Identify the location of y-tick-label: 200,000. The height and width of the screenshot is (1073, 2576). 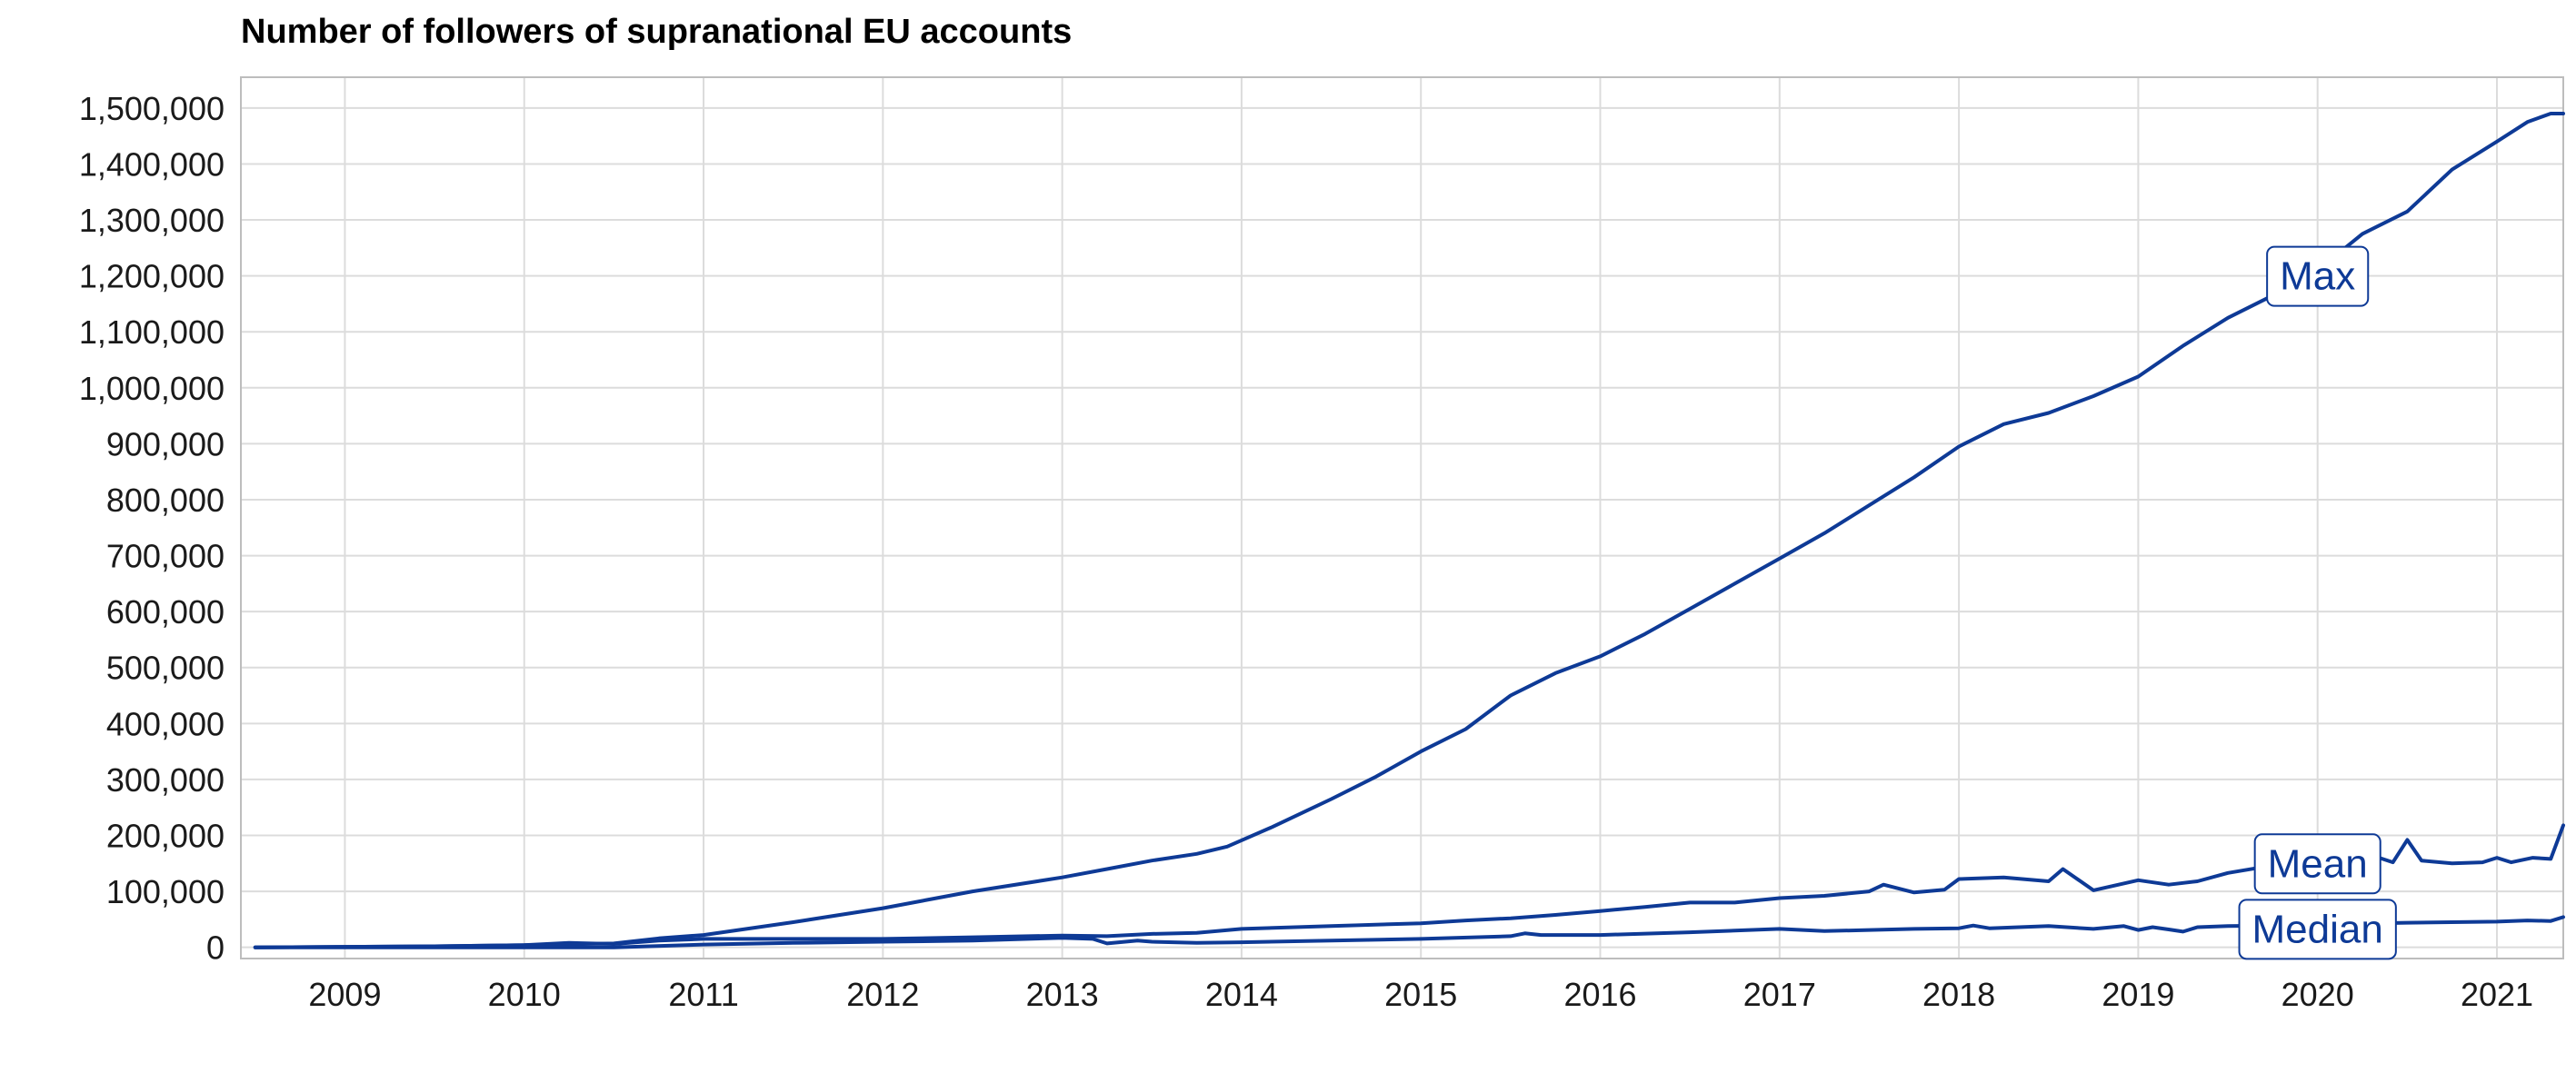
(165, 837).